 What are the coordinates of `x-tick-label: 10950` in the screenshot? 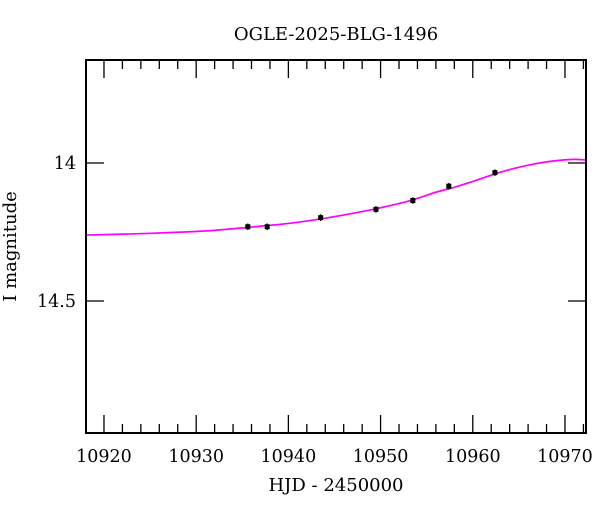 It's located at (381, 457).